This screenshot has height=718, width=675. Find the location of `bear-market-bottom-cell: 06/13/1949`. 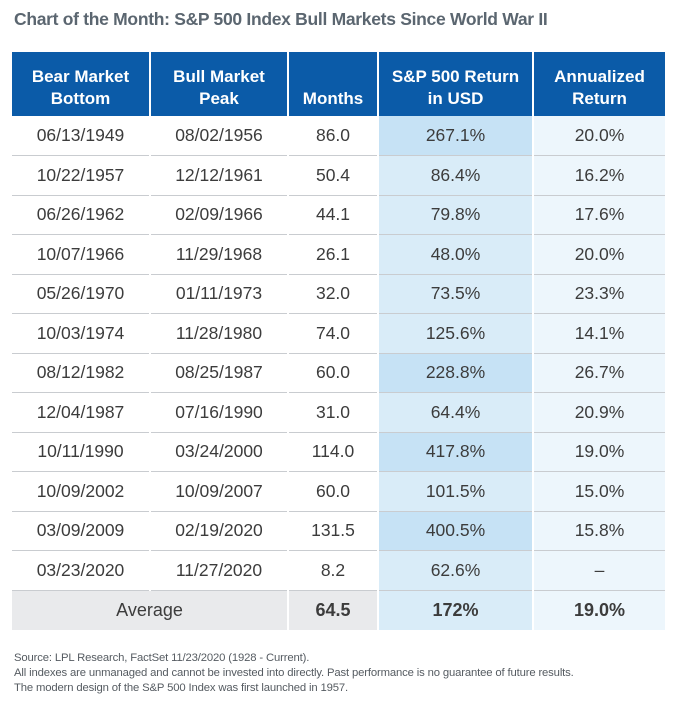

bear-market-bottom-cell: 06/13/1949 is located at coordinates (81, 136).